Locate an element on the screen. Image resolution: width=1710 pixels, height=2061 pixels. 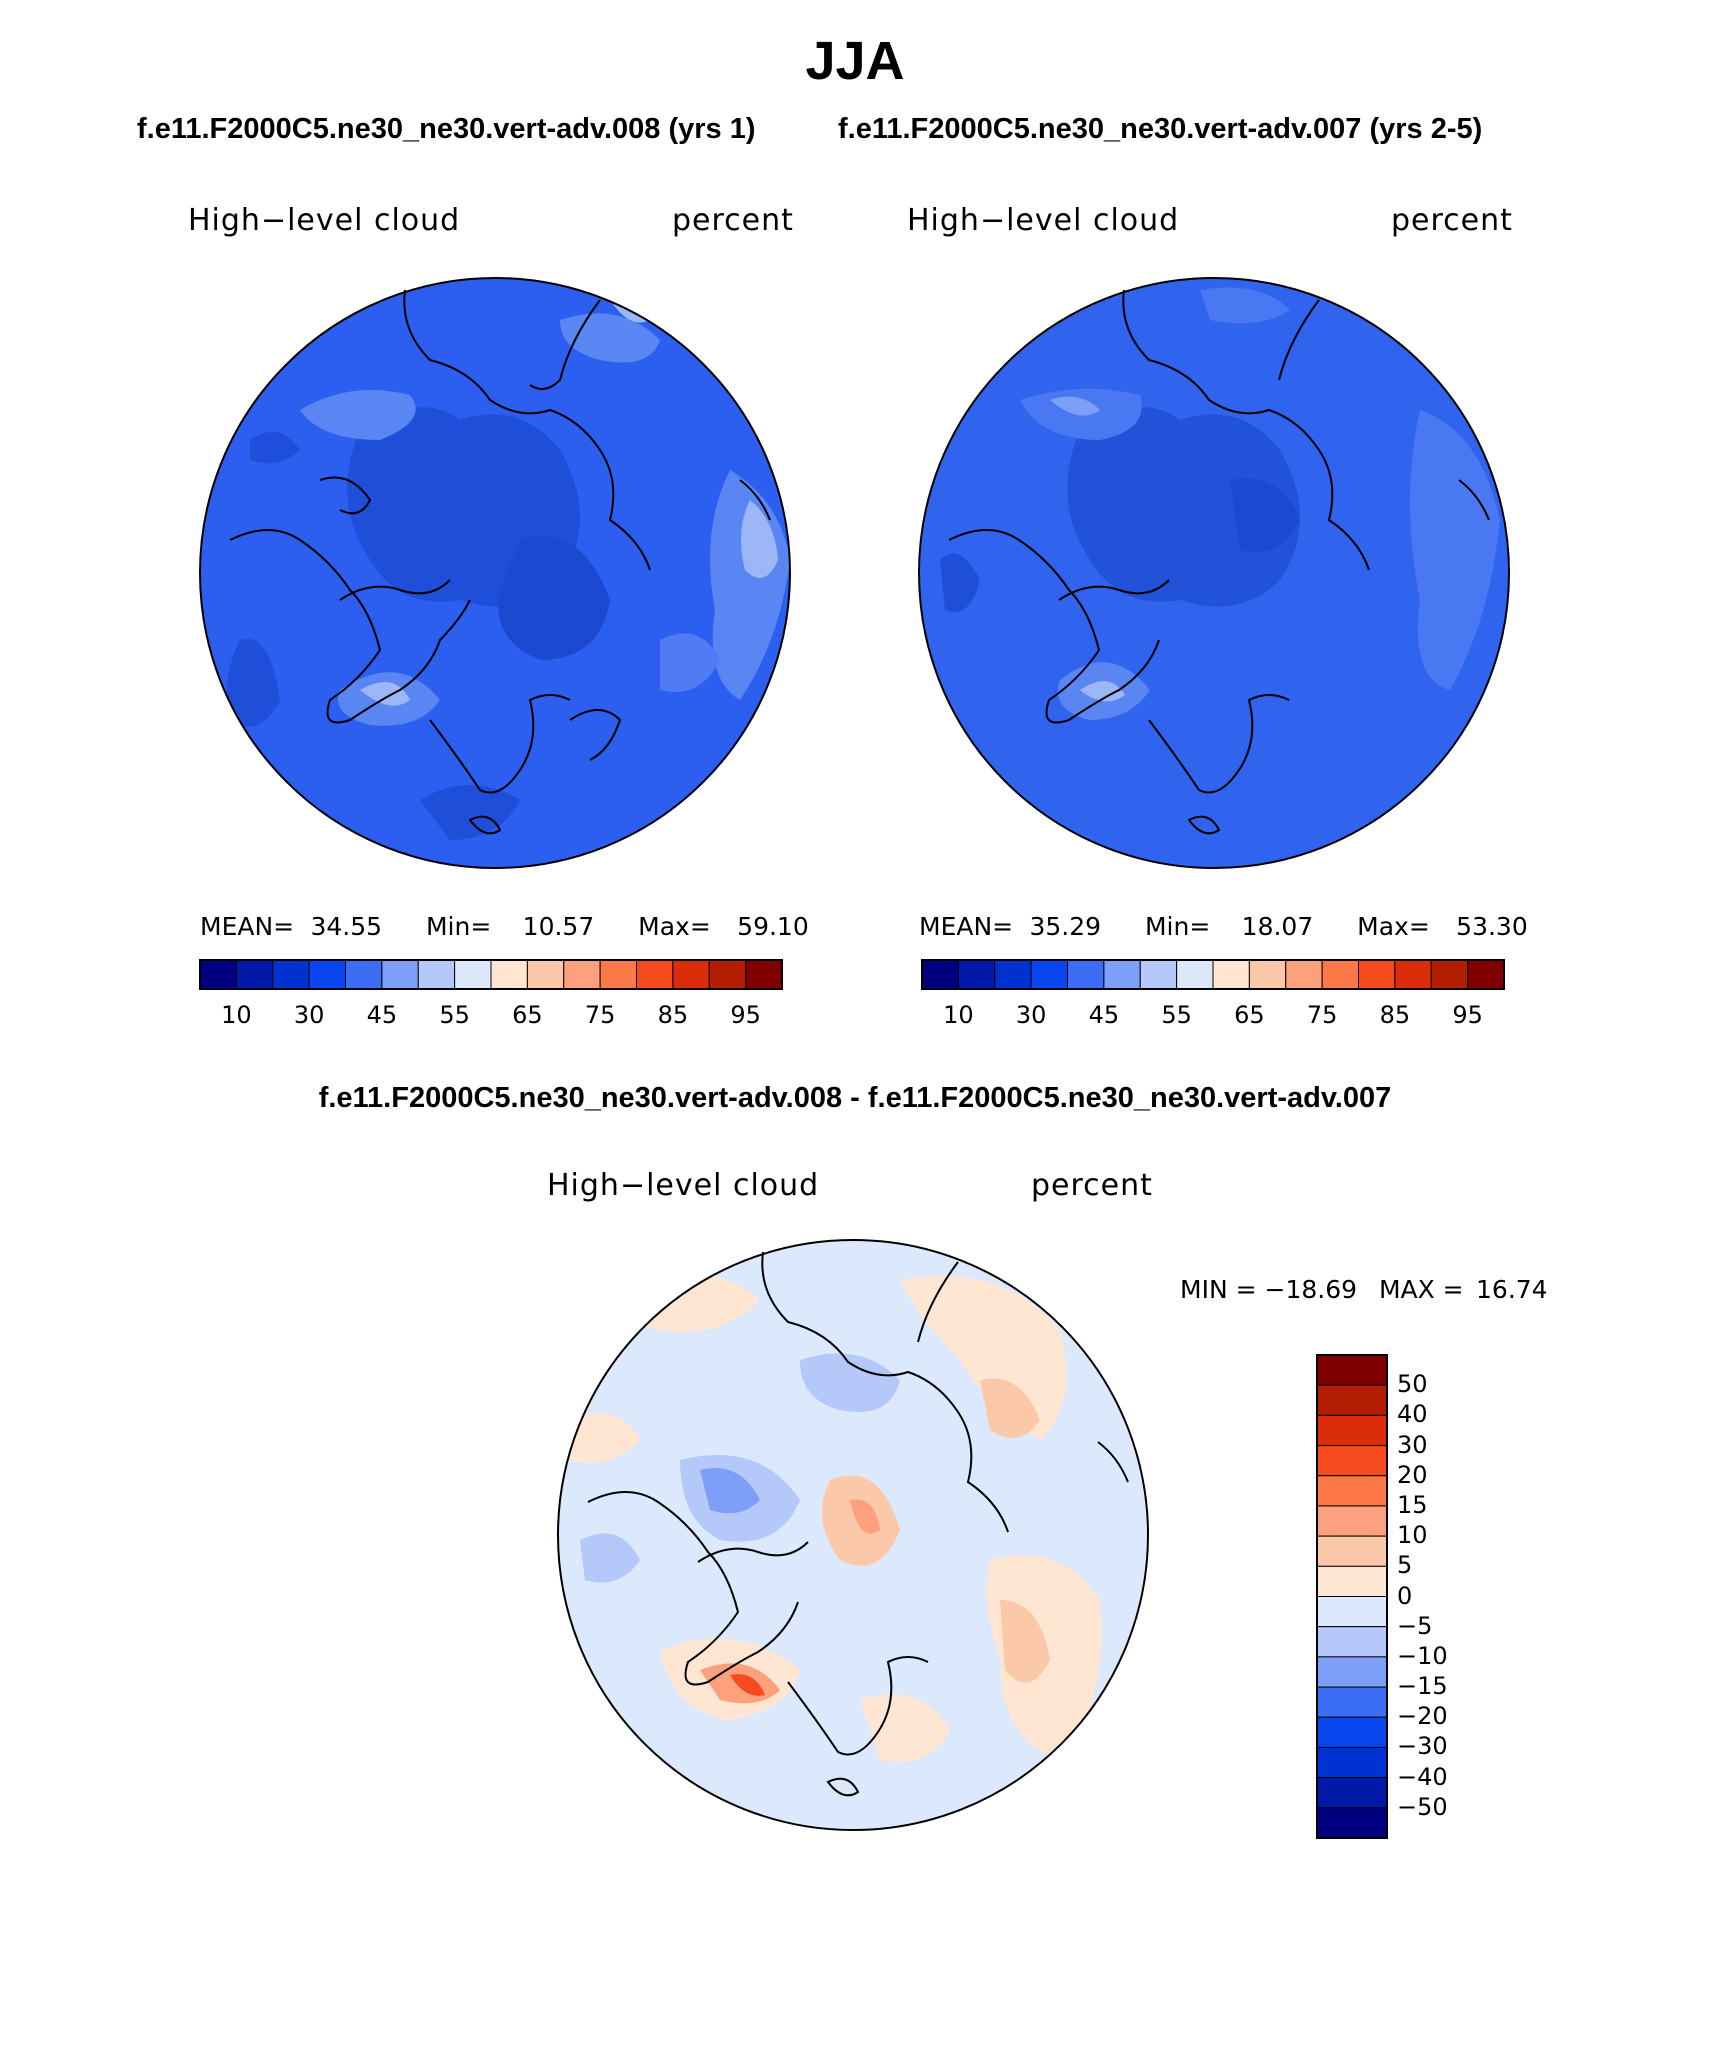
colorbar-tick-label: 5 is located at coordinates (1405, 1565).